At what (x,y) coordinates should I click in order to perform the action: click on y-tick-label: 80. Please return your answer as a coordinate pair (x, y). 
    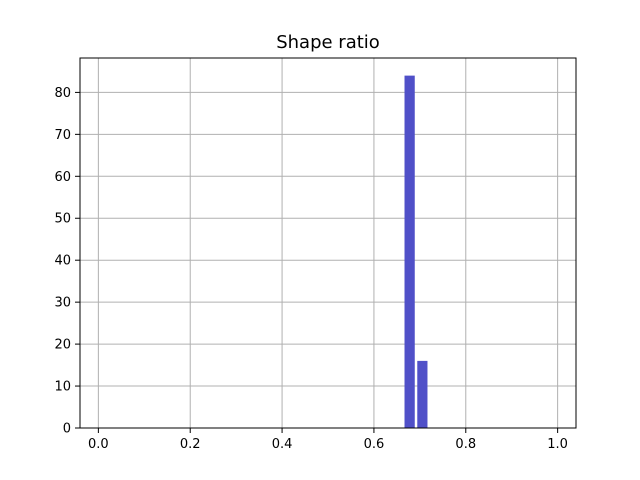
    Looking at the image, I should click on (62, 93).